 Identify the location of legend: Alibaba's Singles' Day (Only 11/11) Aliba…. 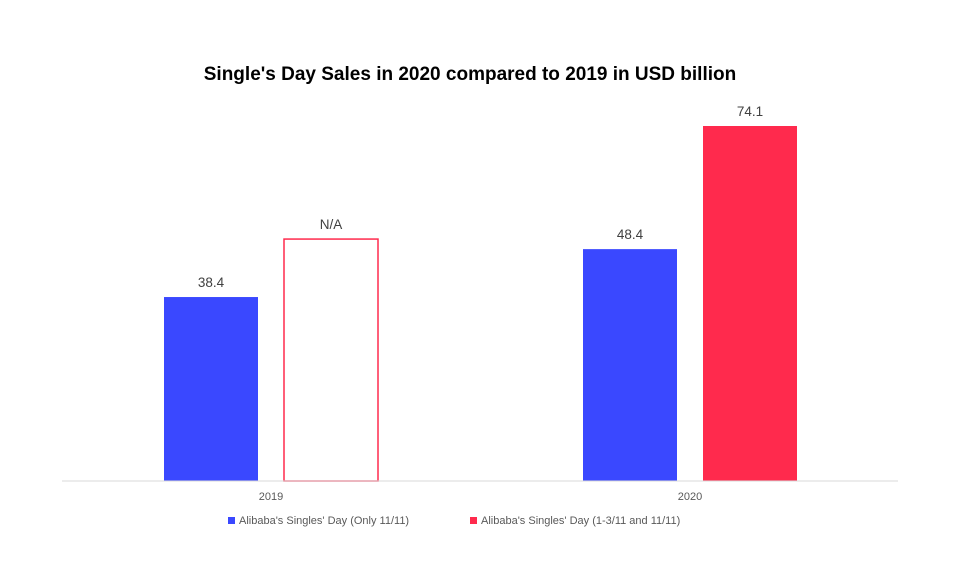
(454, 521).